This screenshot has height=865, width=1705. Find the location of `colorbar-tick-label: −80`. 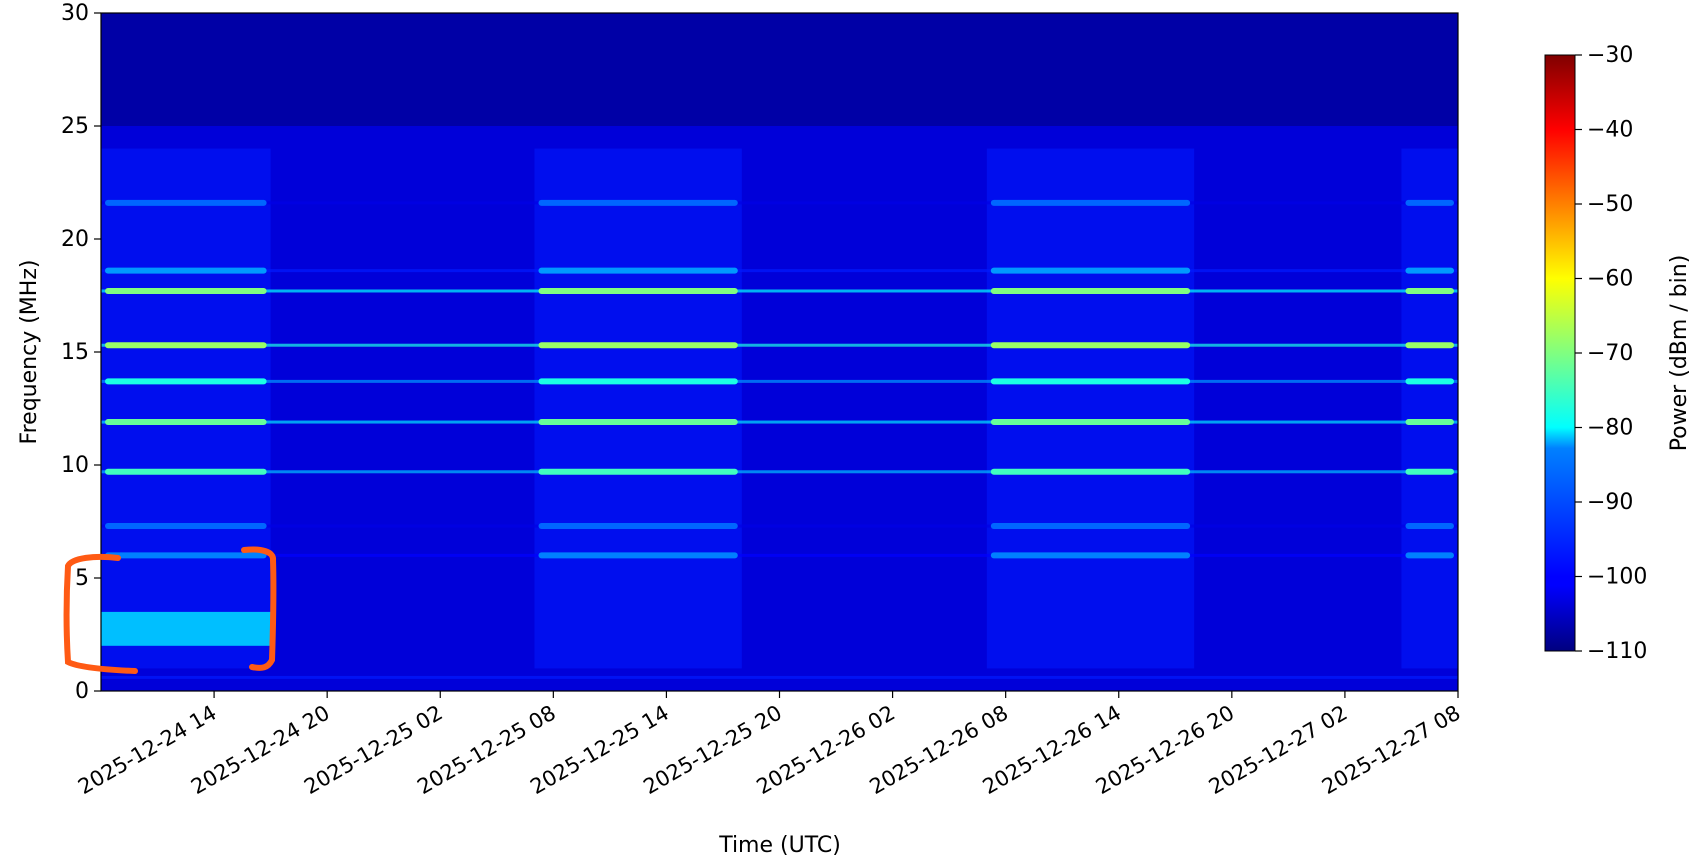

colorbar-tick-label: −80 is located at coordinates (1610, 428).